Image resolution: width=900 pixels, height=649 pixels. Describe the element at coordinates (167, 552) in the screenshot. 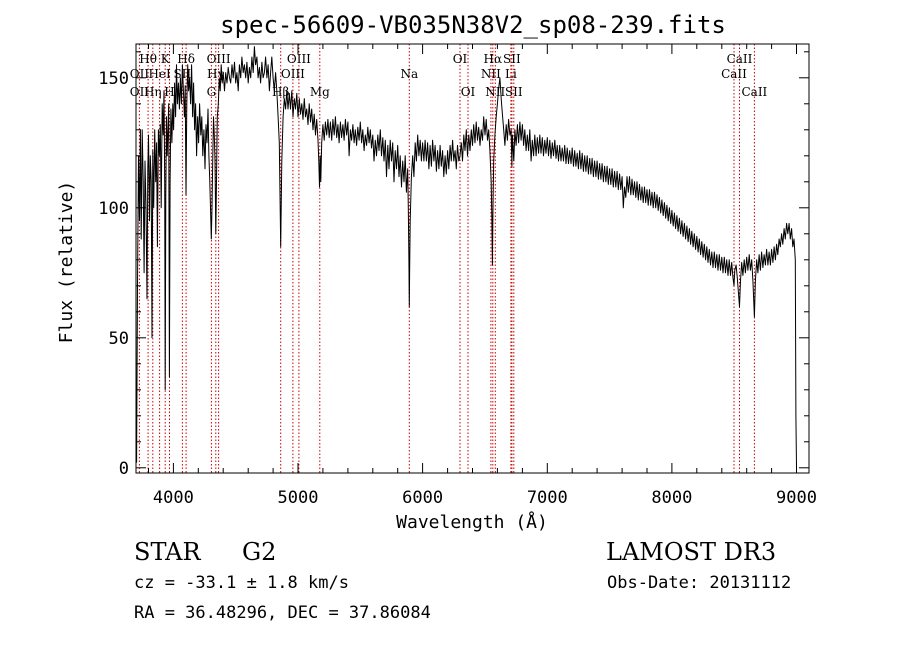

I see `object-type: STAR` at that location.